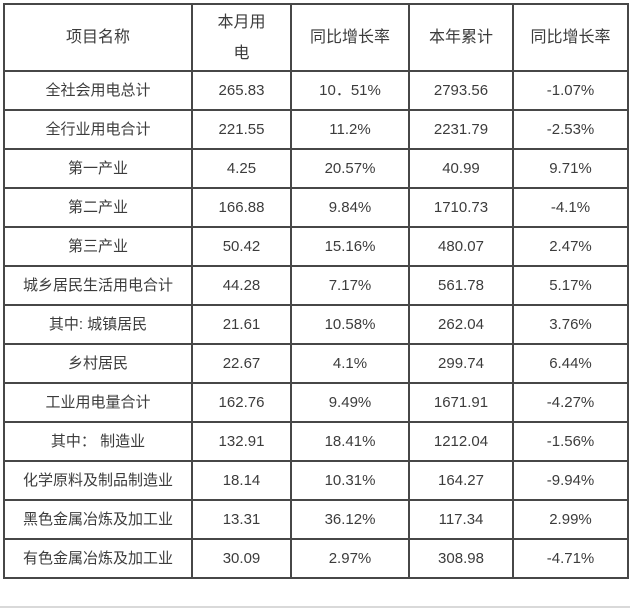  Describe the element at coordinates (241, 37) in the screenshot. I see `header-month-usage: 本月用 电` at that location.